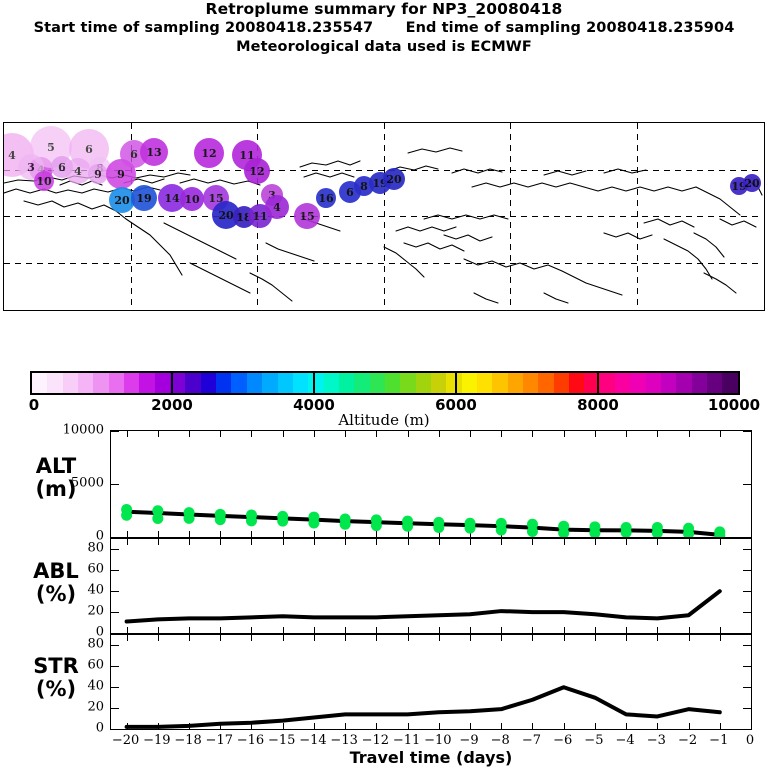 Image resolution: width=768 pixels, height=768 pixels. I want to click on x-tick-label: −17, so click(219, 740).